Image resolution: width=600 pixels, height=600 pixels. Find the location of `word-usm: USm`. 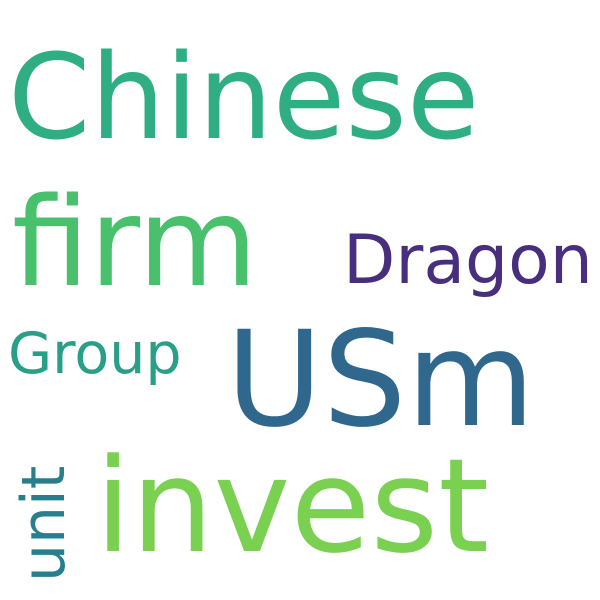

word-usm: USm is located at coordinates (380, 380).